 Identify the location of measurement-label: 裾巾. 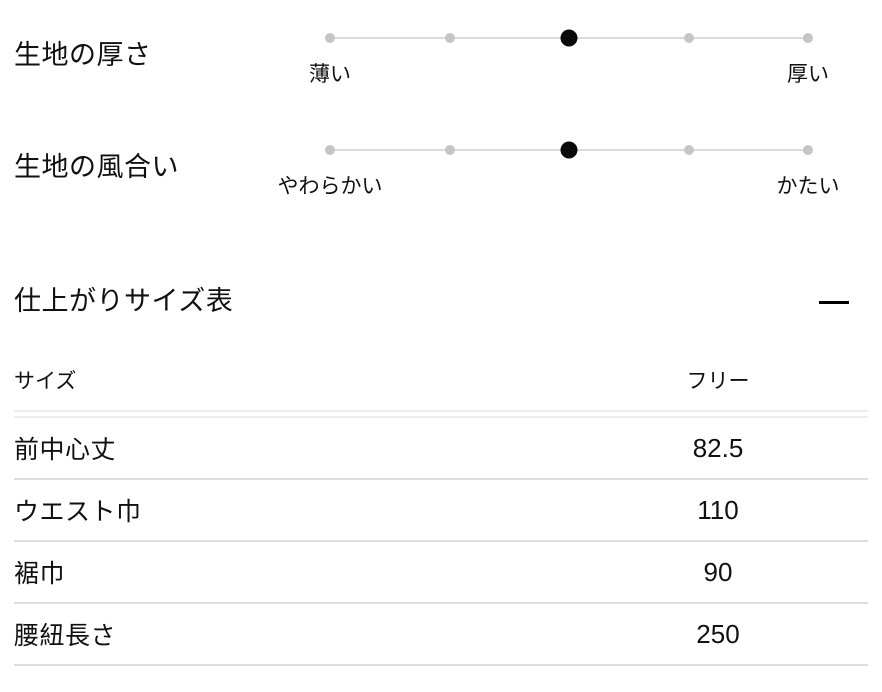
(40, 574).